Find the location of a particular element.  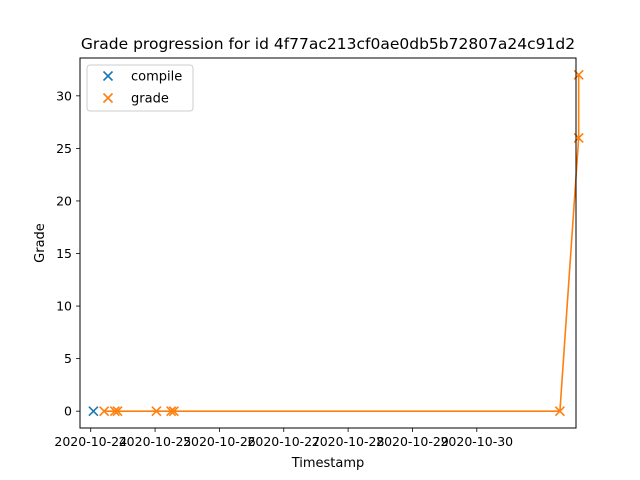

x-tick-label: 2020-10-30 is located at coordinates (476, 441).